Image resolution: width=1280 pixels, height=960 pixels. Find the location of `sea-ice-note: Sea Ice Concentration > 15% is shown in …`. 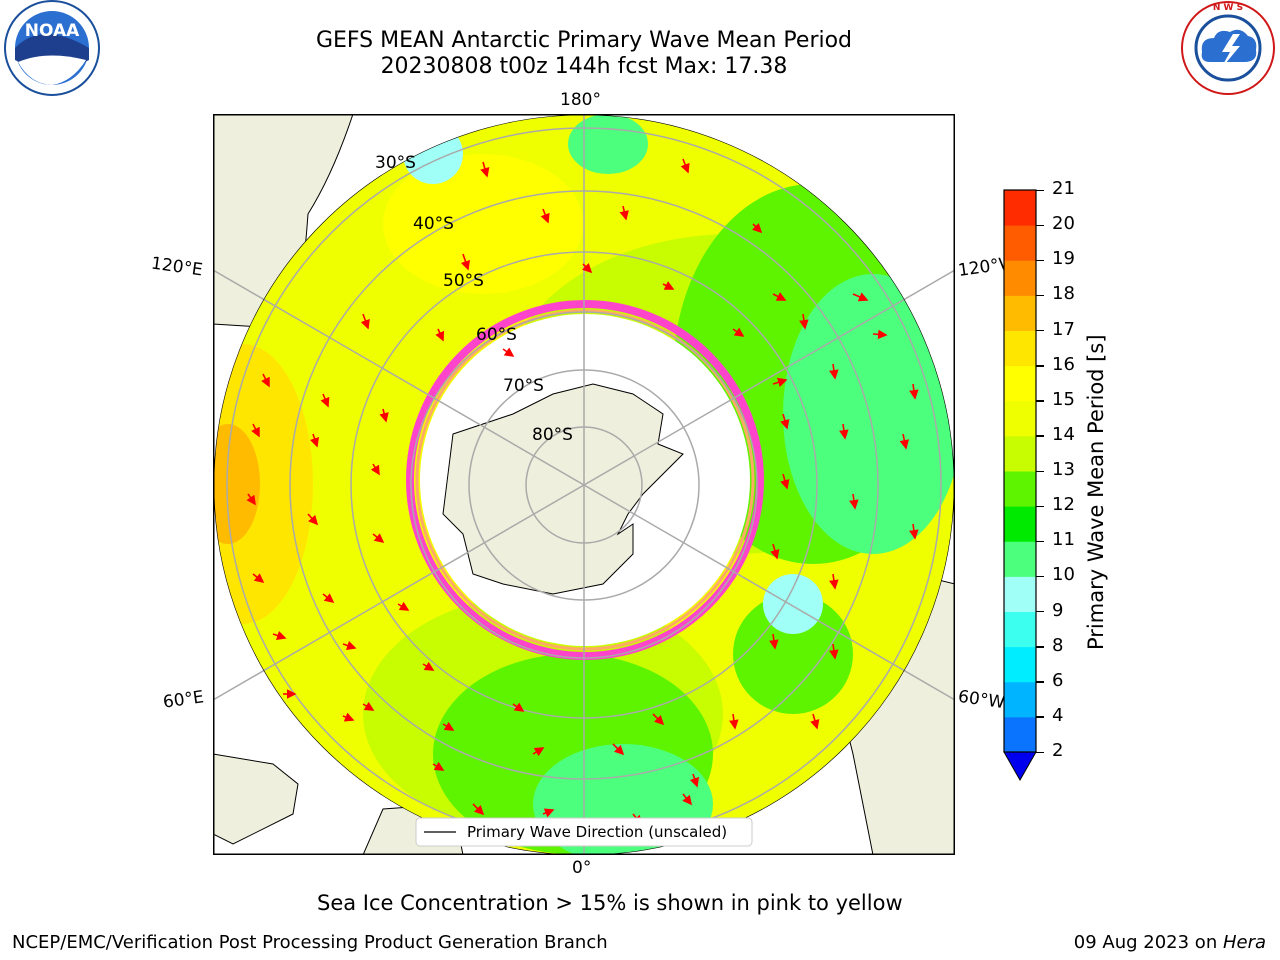

sea-ice-note: Sea Ice Concentration > 15% is shown in … is located at coordinates (610, 903).